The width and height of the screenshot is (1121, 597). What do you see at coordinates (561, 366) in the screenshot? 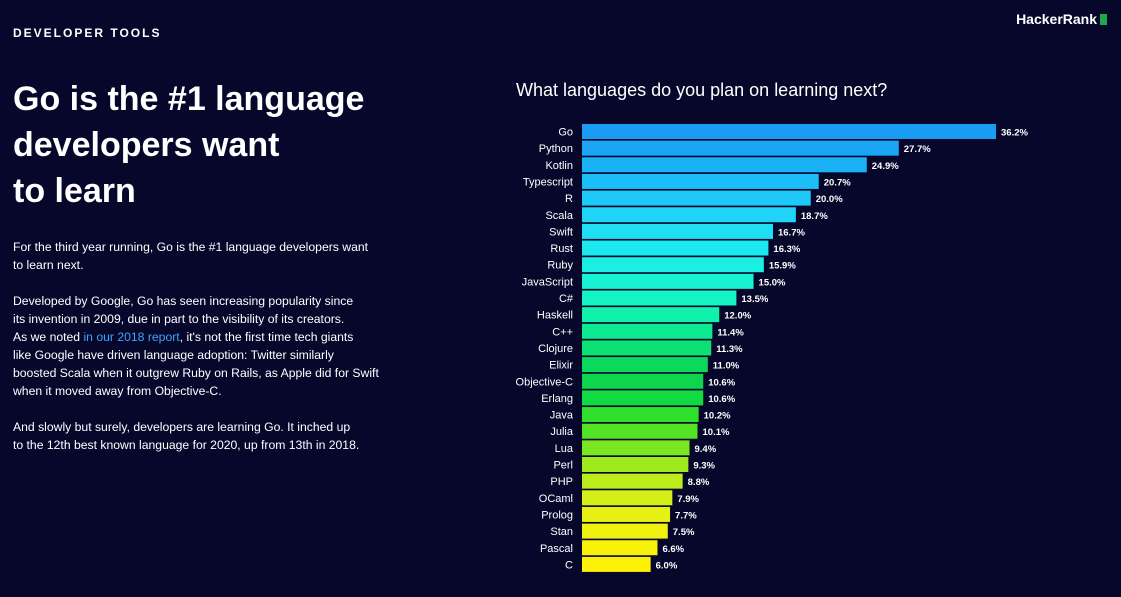
I see `category-label: Elixir` at bounding box center [561, 366].